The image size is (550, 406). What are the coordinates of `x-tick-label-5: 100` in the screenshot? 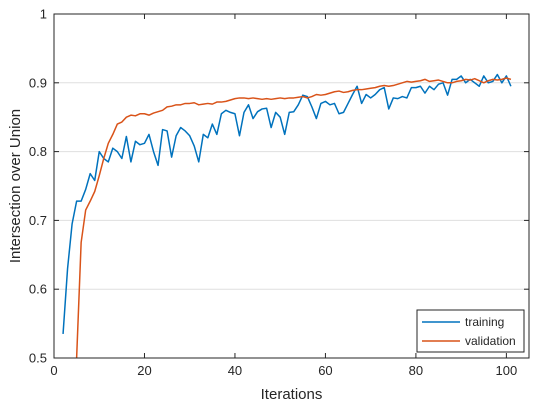 It's located at (507, 370).